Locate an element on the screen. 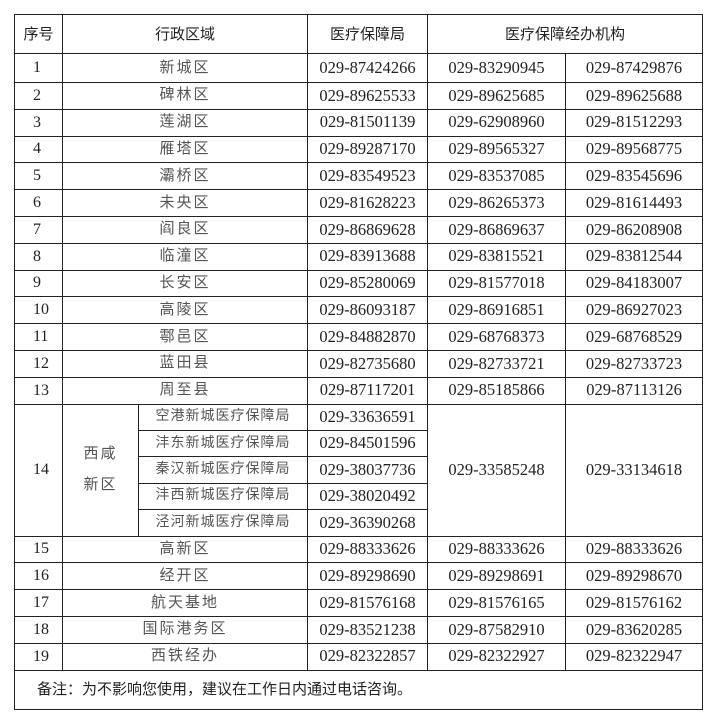 This screenshot has width=710, height=720. region-name: 灞桥区 is located at coordinates (185, 176).